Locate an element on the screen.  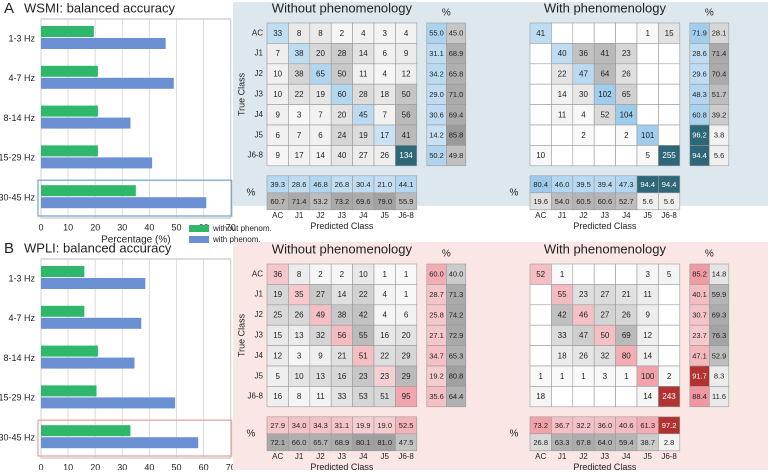
legend-swatch-without is located at coordinates (199, 228).